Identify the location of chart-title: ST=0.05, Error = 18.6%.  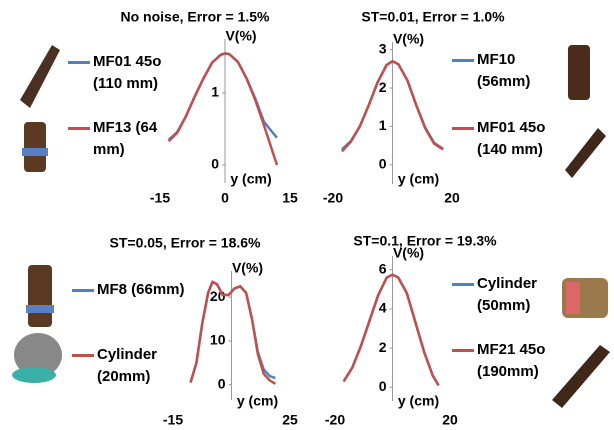
(186, 243).